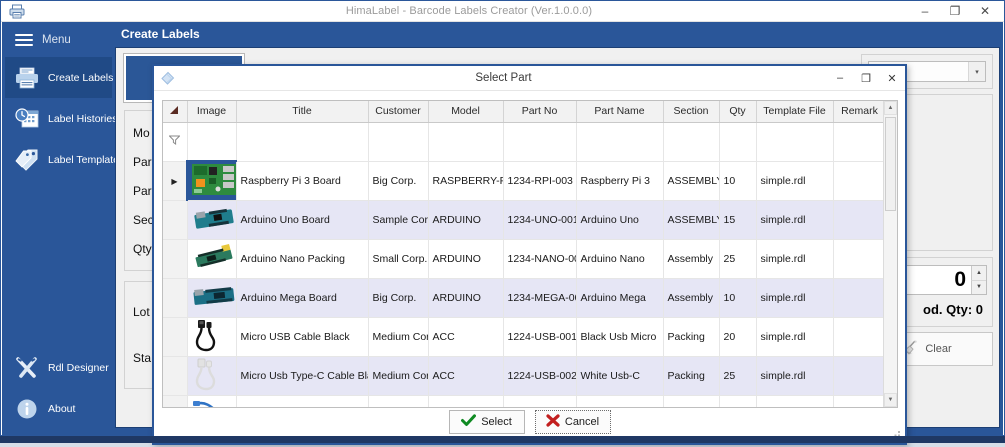 The height and width of the screenshot is (447, 1005). I want to click on cell-partno: 1224-USB-002, so click(539, 375).